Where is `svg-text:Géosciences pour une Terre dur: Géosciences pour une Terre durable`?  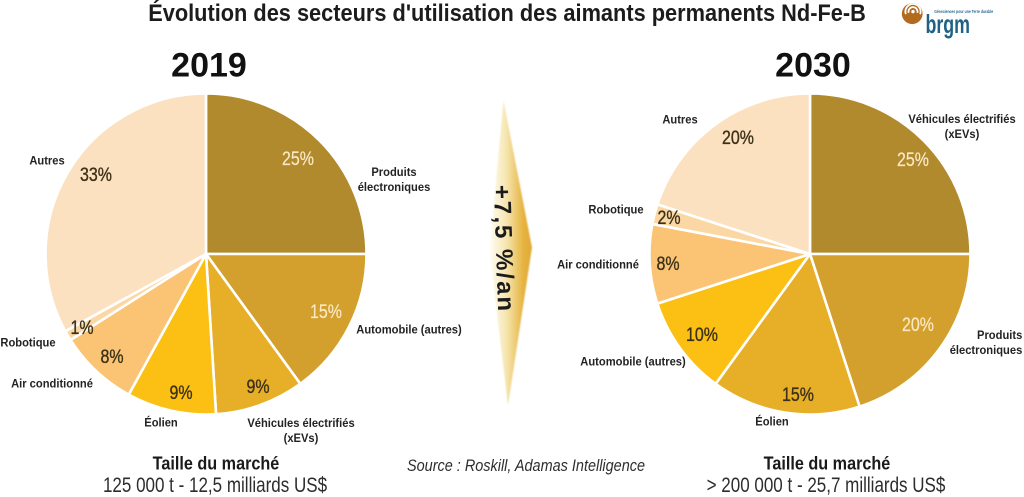 svg-text:Géosciences pour une Terre dur: Géosciences pour une Terre durable is located at coordinates (963, 11).